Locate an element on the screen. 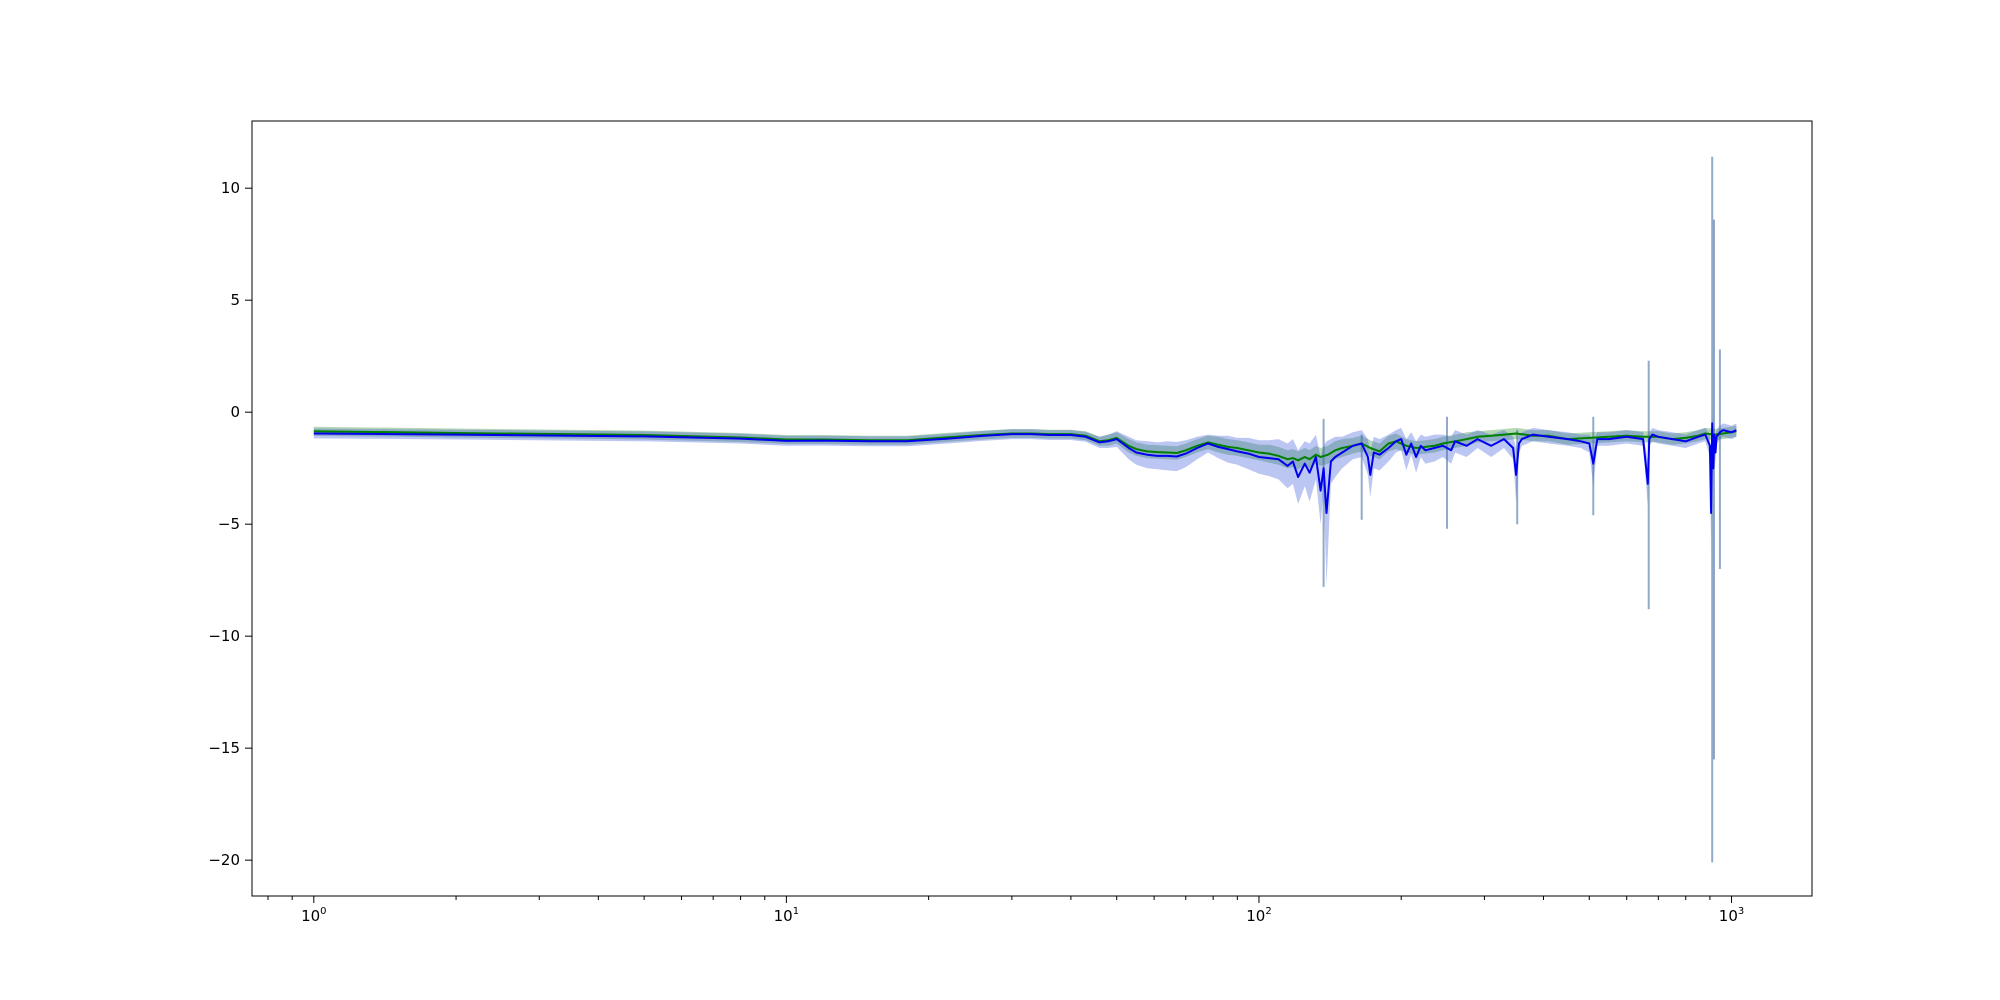 The image size is (2000, 1000). y-tick-label: −15 is located at coordinates (224, 748).